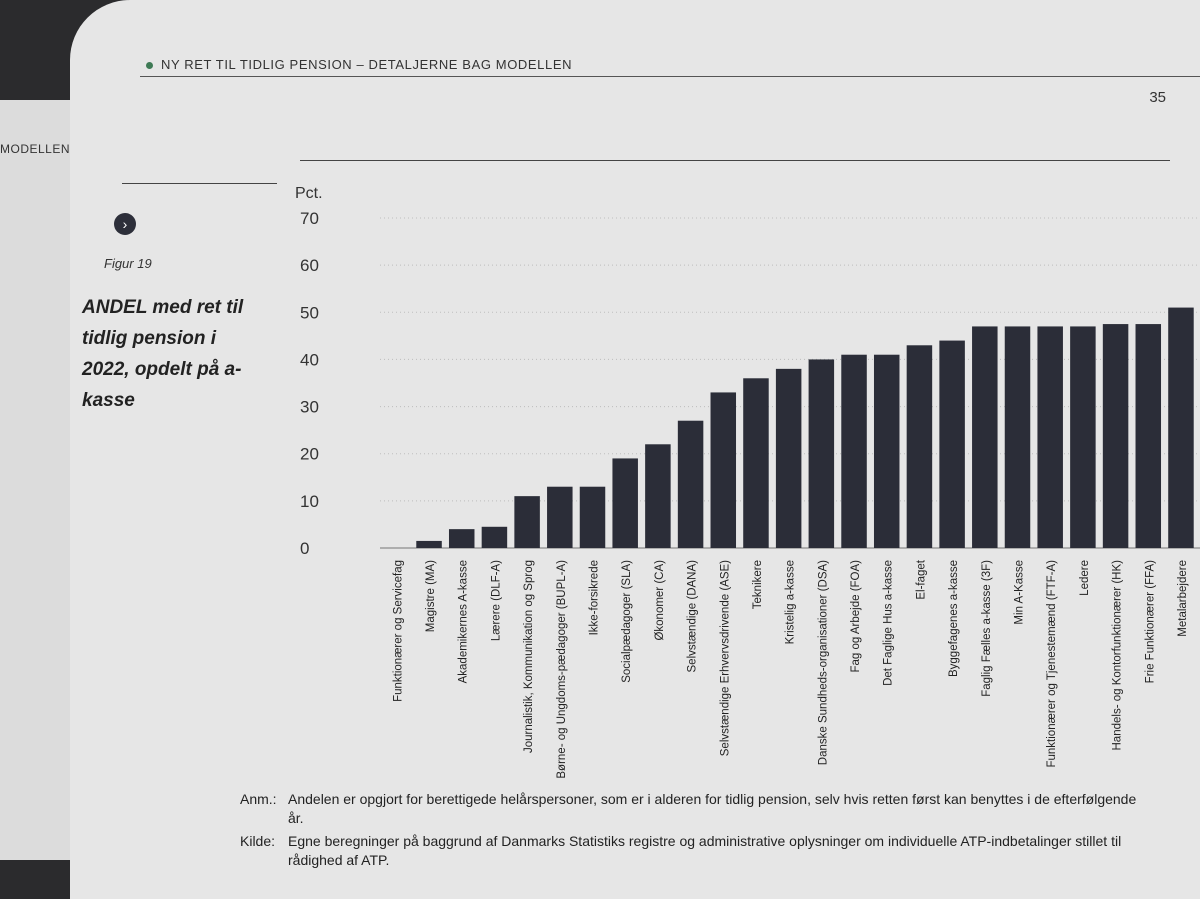  I want to click on y-tick-label: 30, so click(309, 407).